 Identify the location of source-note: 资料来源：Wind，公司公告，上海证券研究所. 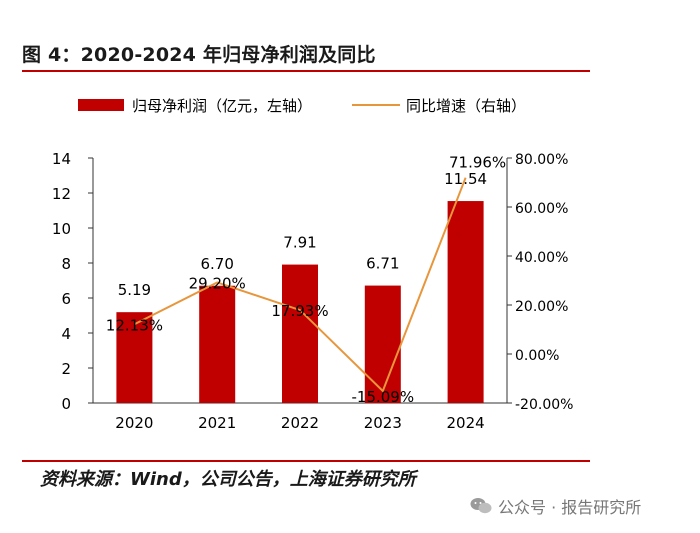
(228, 479).